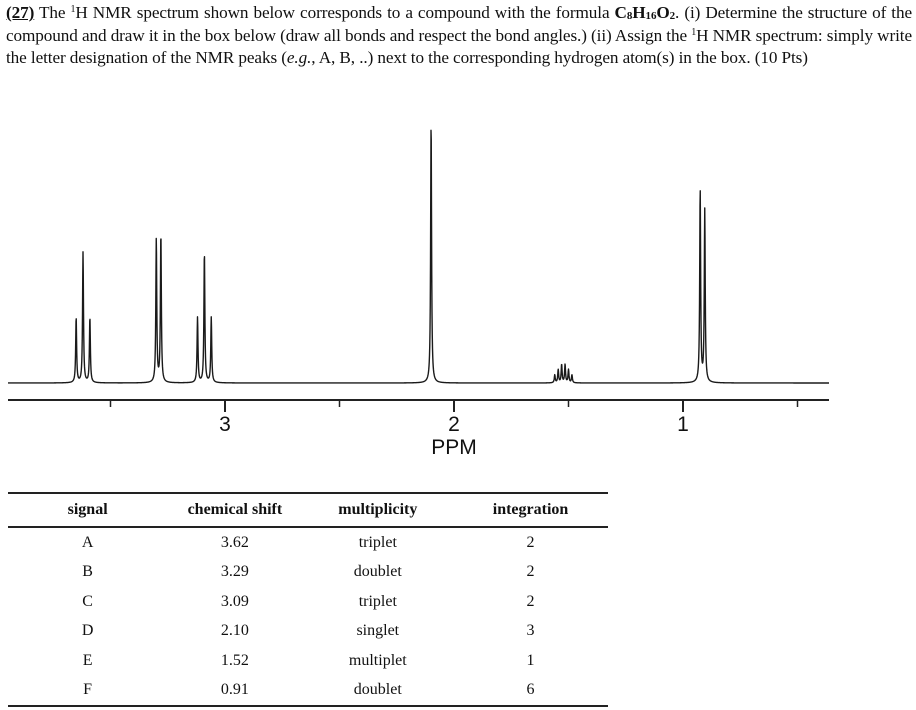 This screenshot has width=916, height=710. What do you see at coordinates (683, 424) in the screenshot?
I see `tick-label: 1` at bounding box center [683, 424].